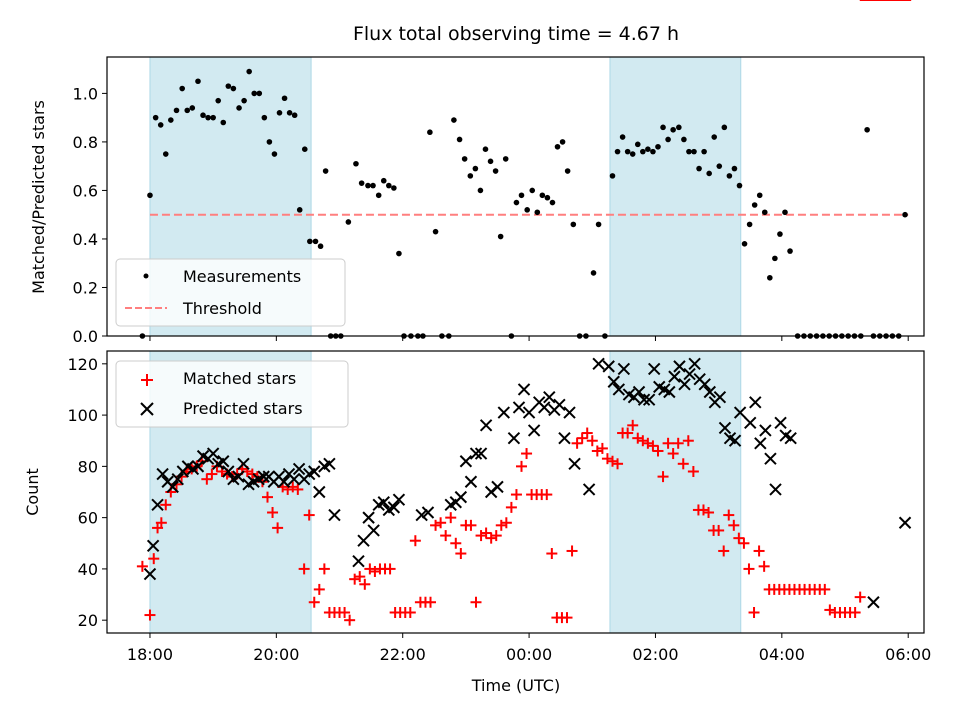 The height and width of the screenshot is (720, 960). Describe the element at coordinates (529, 338) in the screenshot. I see `top-x-ticks` at that location.